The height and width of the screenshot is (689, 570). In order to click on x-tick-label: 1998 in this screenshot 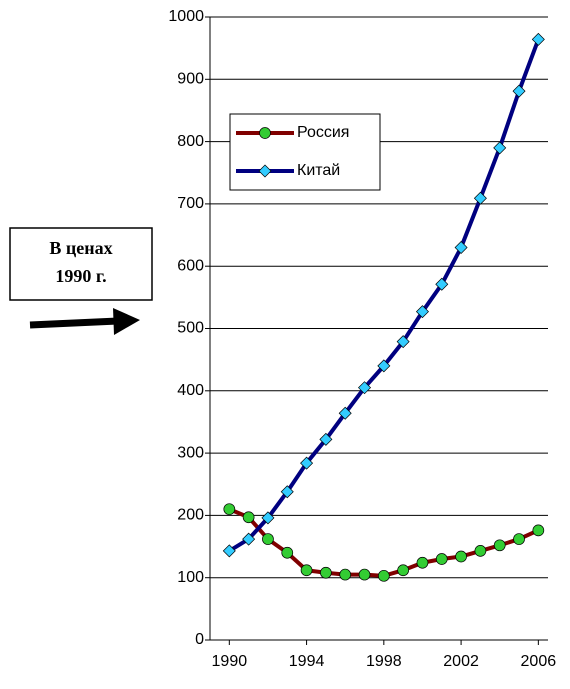, I will do `click(384, 661)`.